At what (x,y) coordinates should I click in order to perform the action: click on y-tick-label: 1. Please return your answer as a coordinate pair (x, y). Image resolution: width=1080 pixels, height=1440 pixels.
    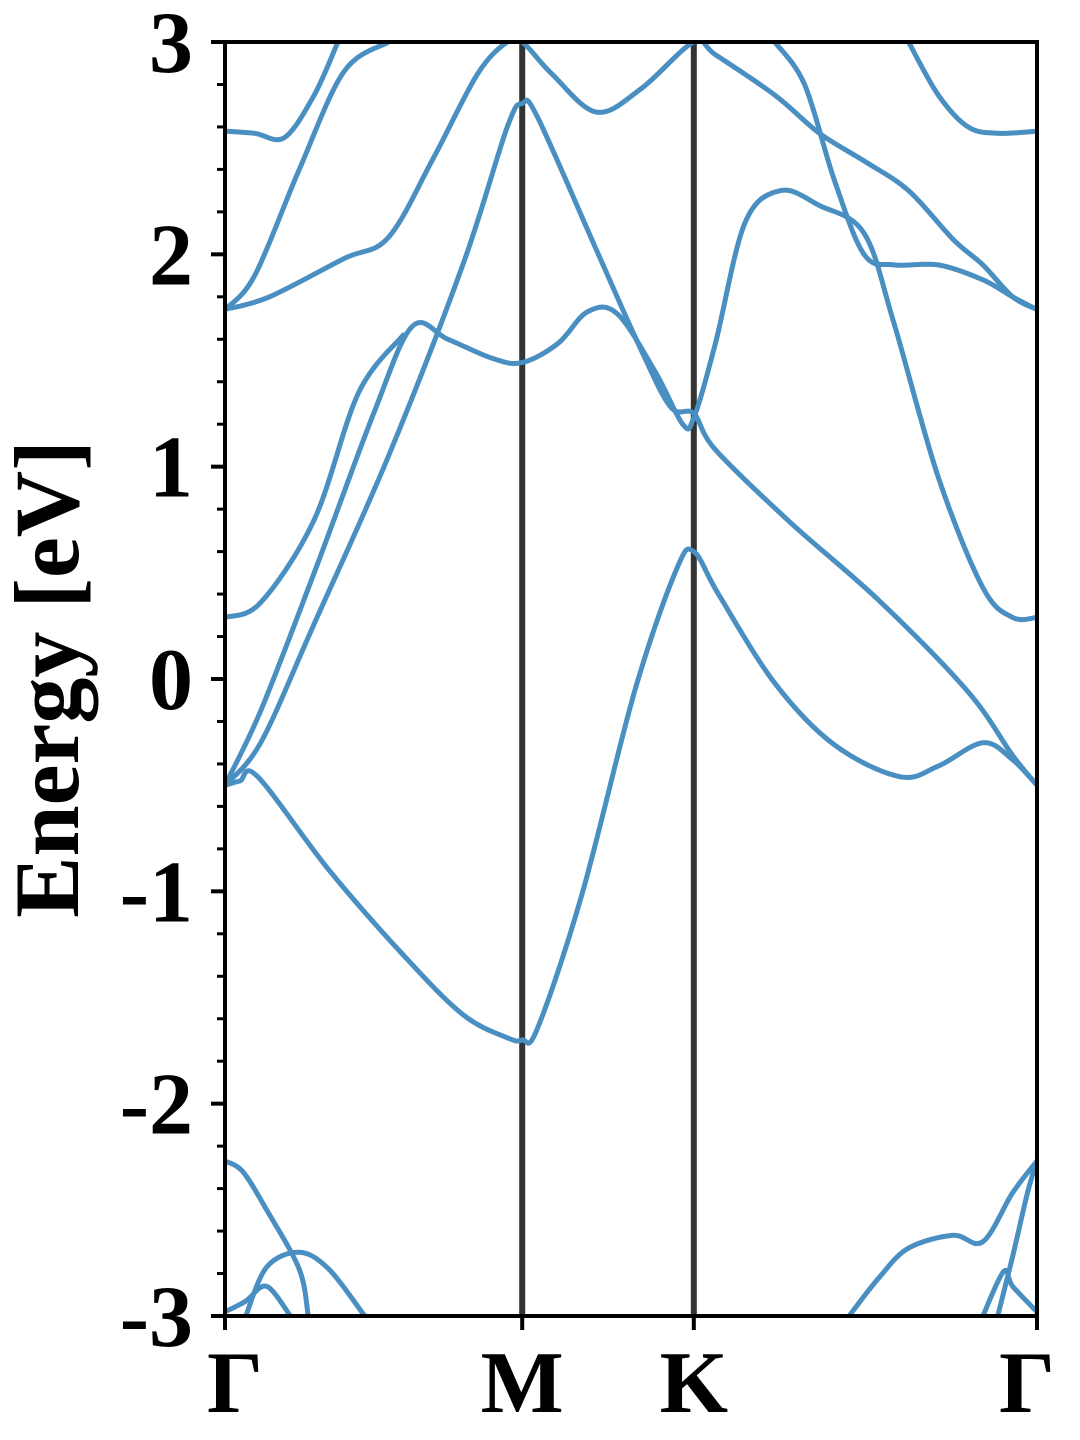
    Looking at the image, I should click on (171, 468).